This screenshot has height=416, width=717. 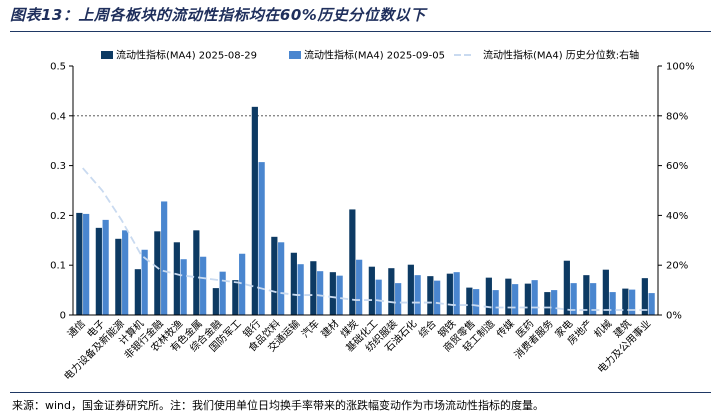 What do you see at coordinates (677, 266) in the screenshot?
I see `right-tick-label: 20%` at bounding box center [677, 266].